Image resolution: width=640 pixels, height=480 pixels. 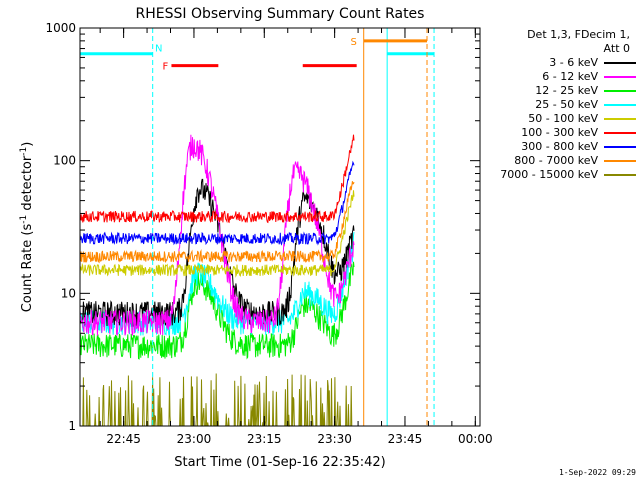 I want to click on legend-item-yellow: 50 - 100 keV, so click(x=560, y=119).